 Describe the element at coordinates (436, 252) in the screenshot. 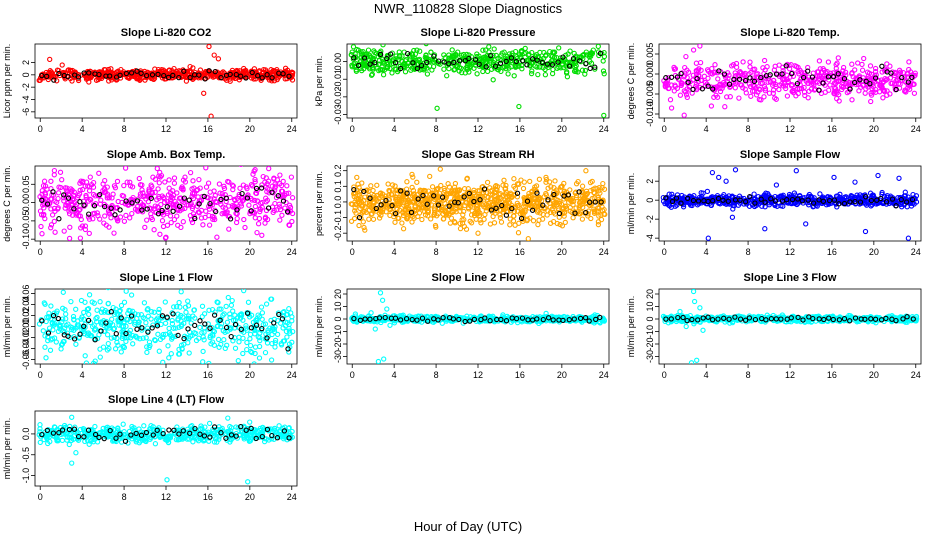

I see `x-tick-label: 8` at that location.